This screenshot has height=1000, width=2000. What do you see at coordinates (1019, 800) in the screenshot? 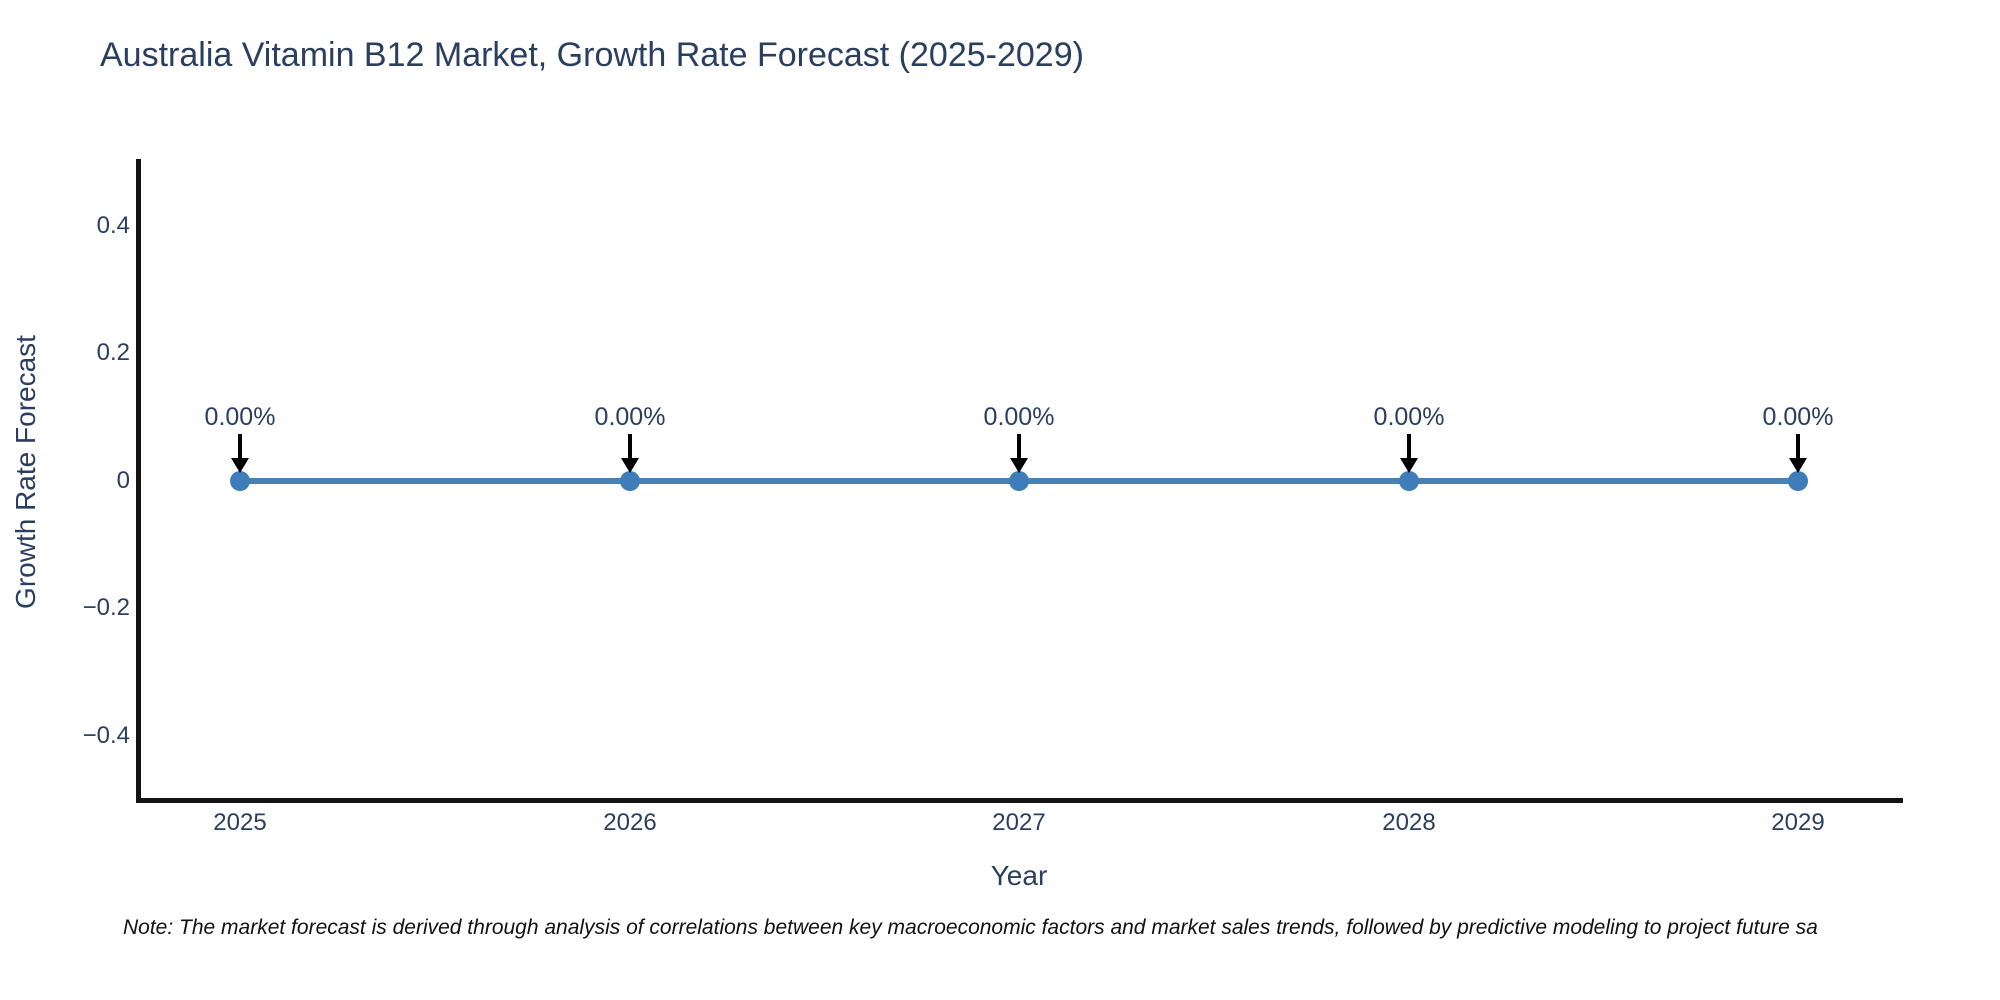
I see `x-axis-line` at bounding box center [1019, 800].